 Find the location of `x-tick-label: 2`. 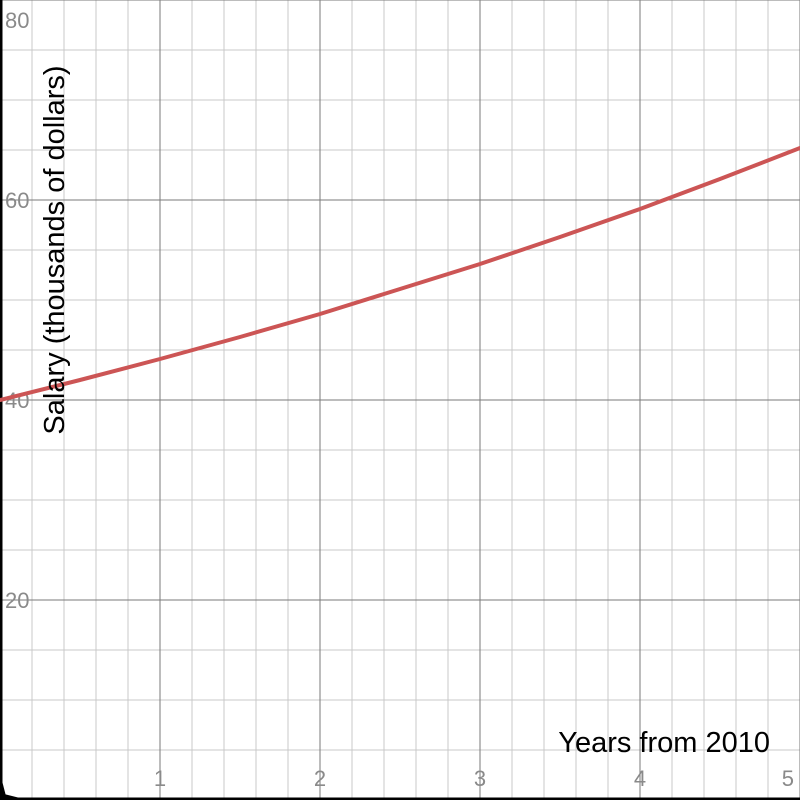

x-tick-label: 2 is located at coordinates (320, 778).